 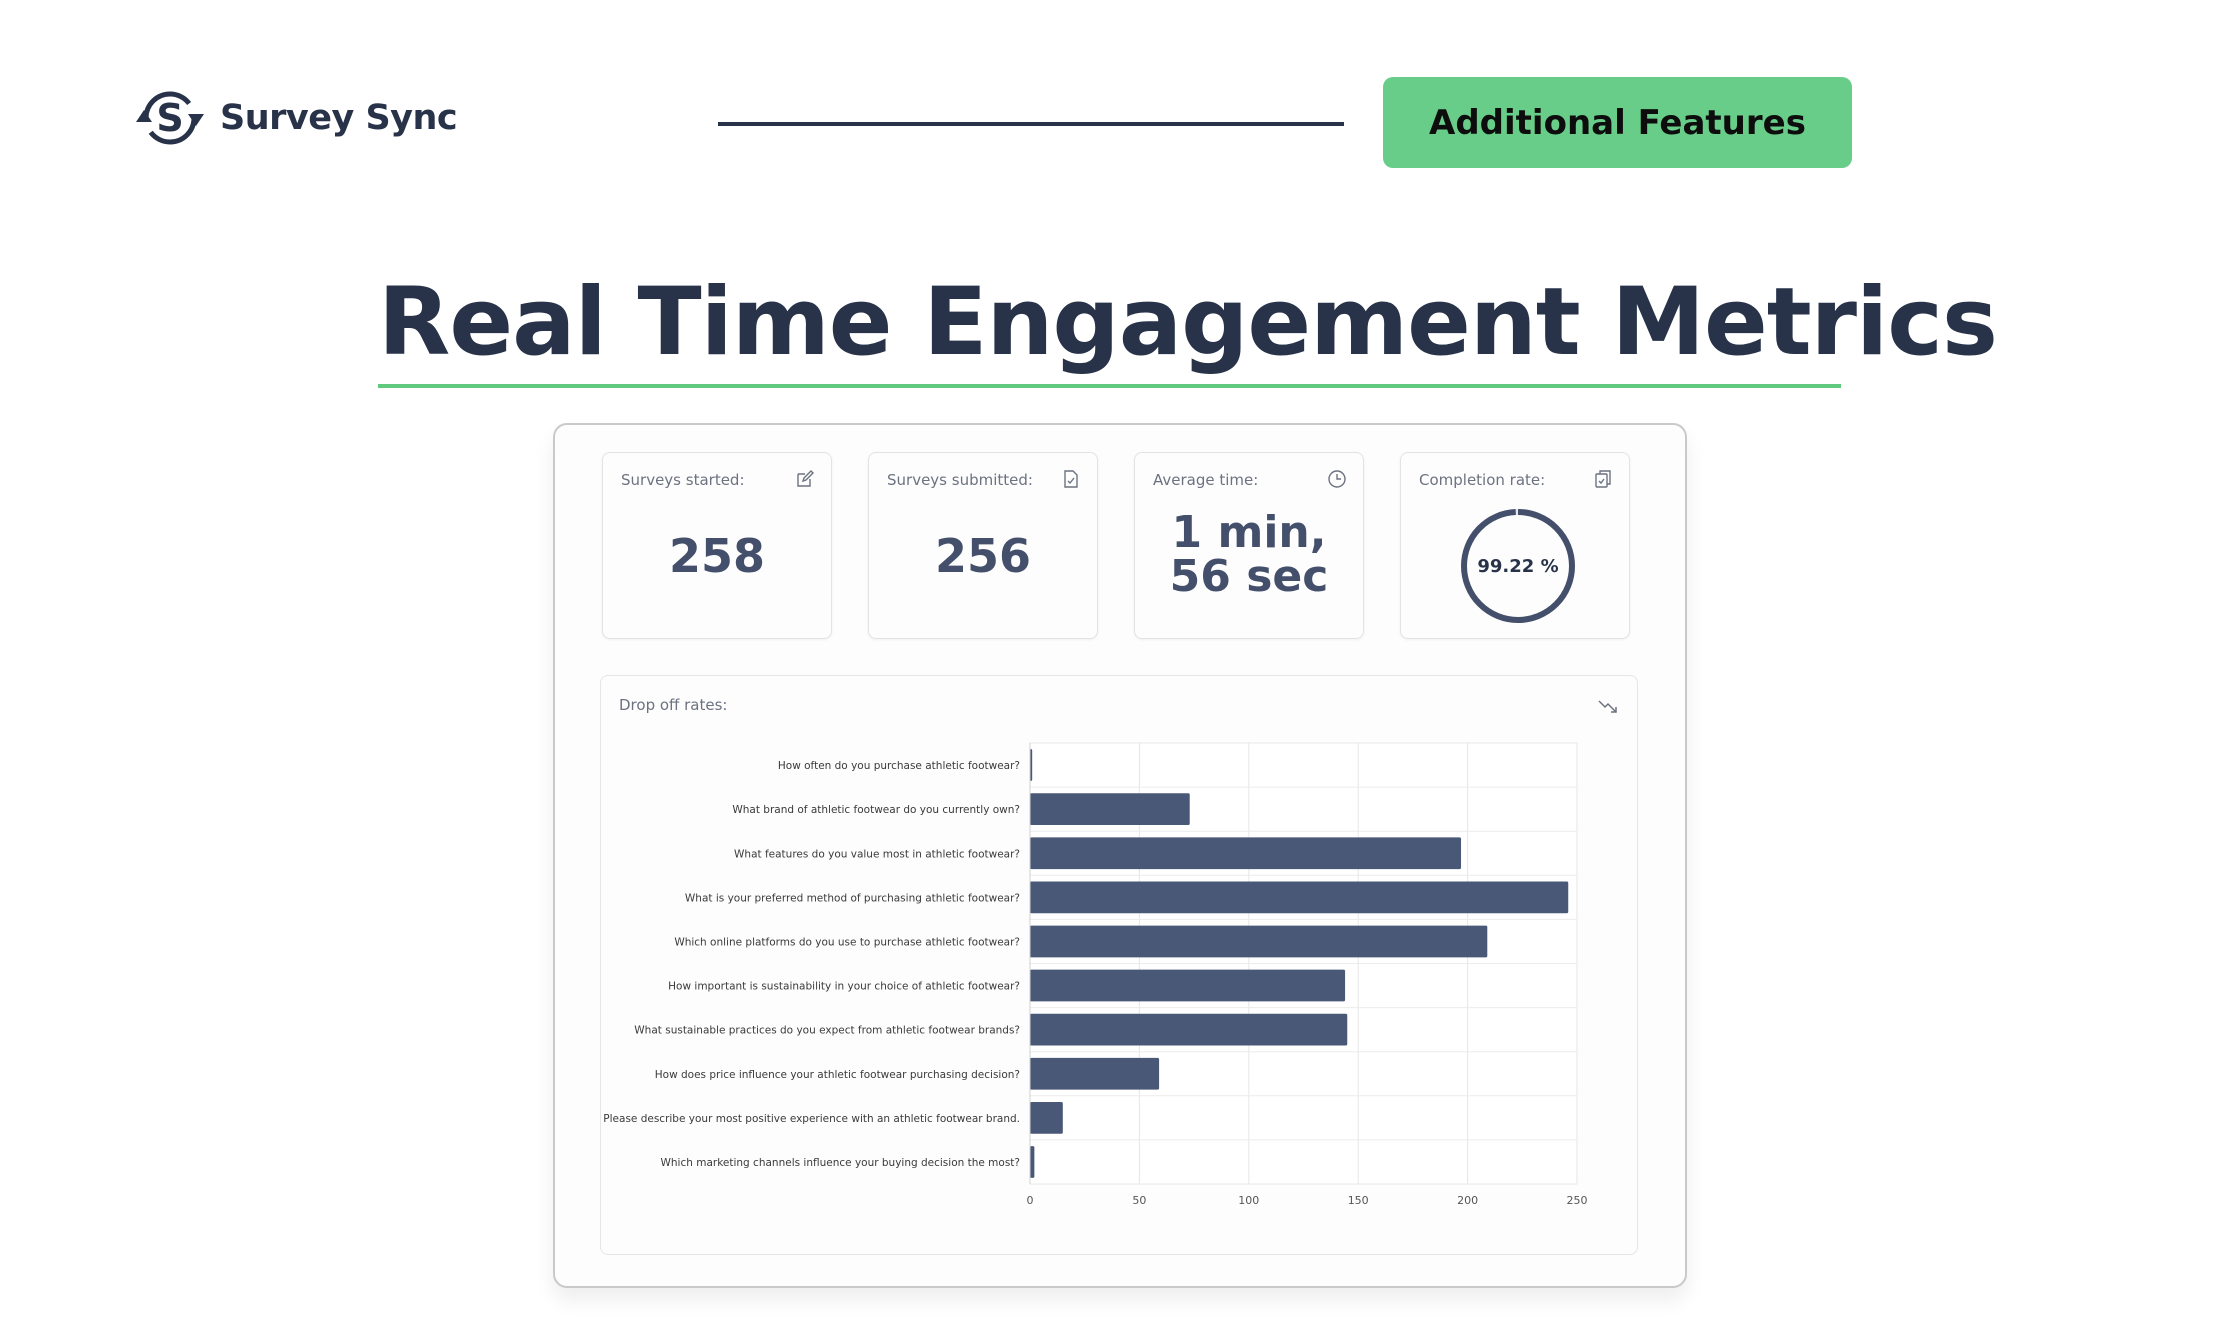 I want to click on trend-down-icon, so click(x=1608, y=705).